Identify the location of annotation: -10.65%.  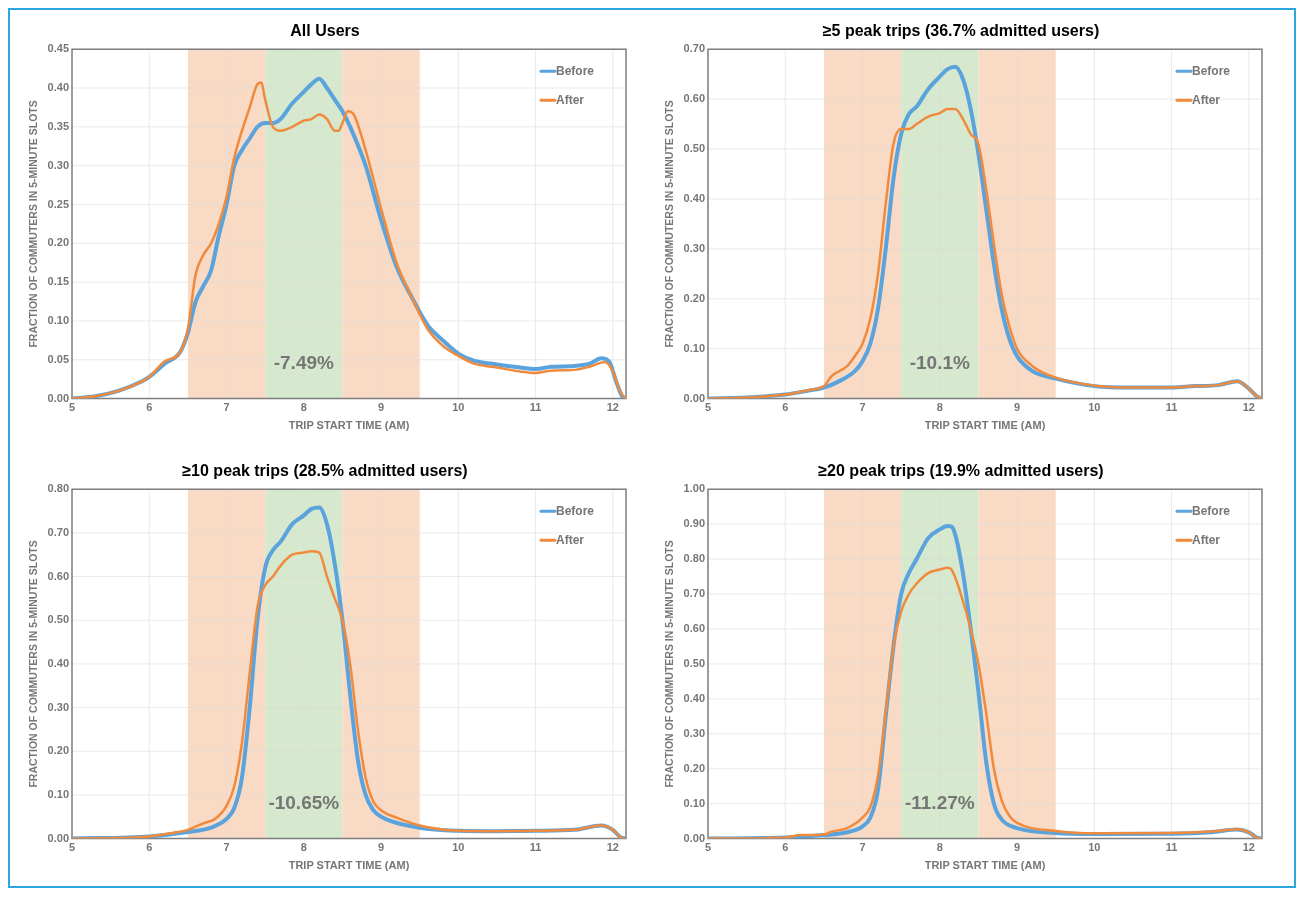
(304, 802).